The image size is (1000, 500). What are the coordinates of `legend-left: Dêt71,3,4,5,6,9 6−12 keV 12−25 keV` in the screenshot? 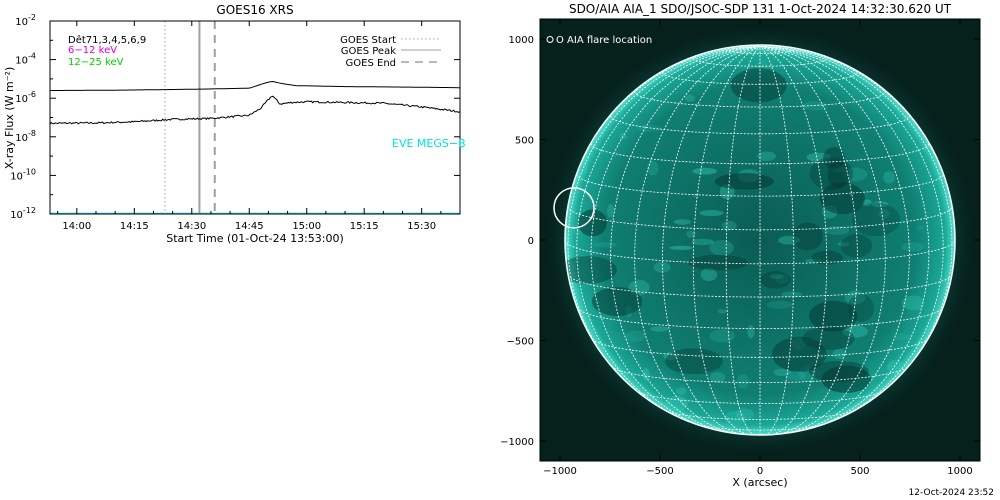 It's located at (107, 51).